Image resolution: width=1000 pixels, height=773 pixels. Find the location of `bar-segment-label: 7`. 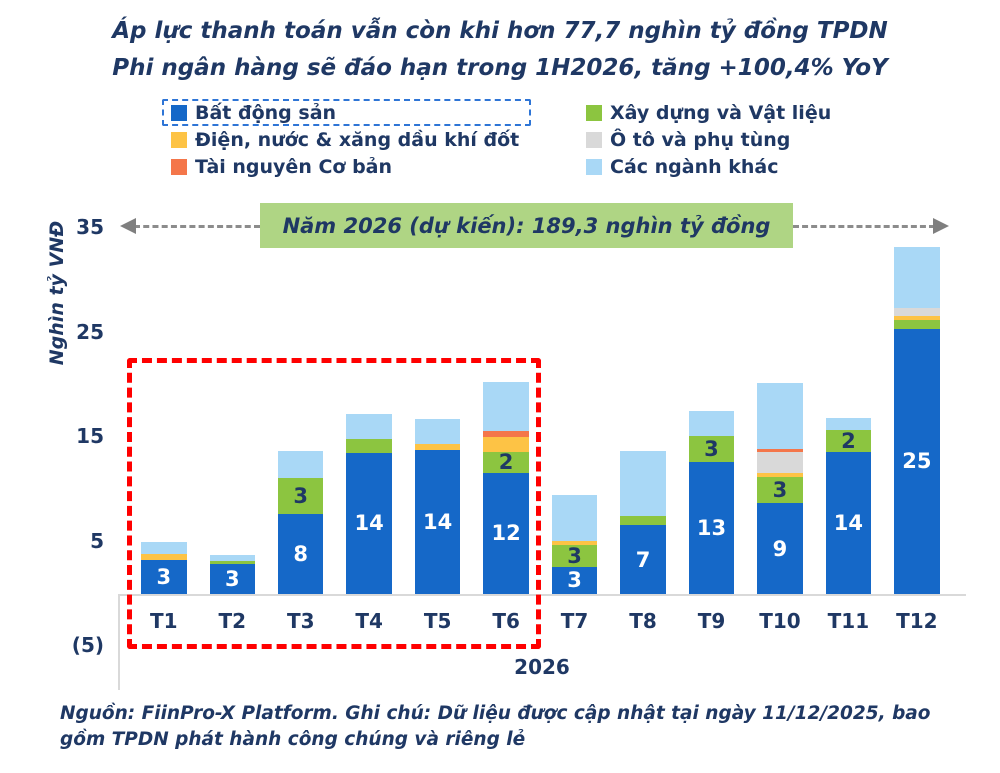

bar-segment-label: 7 is located at coordinates (643, 559).